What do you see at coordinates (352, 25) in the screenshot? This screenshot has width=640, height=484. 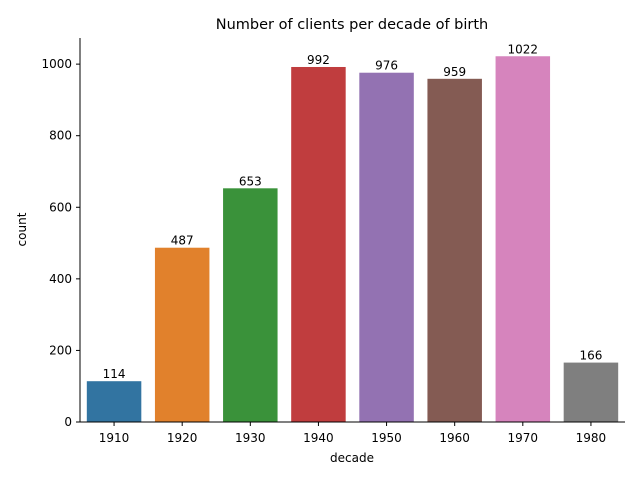 I see `chart-title: Number of clients per decade of birth` at bounding box center [352, 25].